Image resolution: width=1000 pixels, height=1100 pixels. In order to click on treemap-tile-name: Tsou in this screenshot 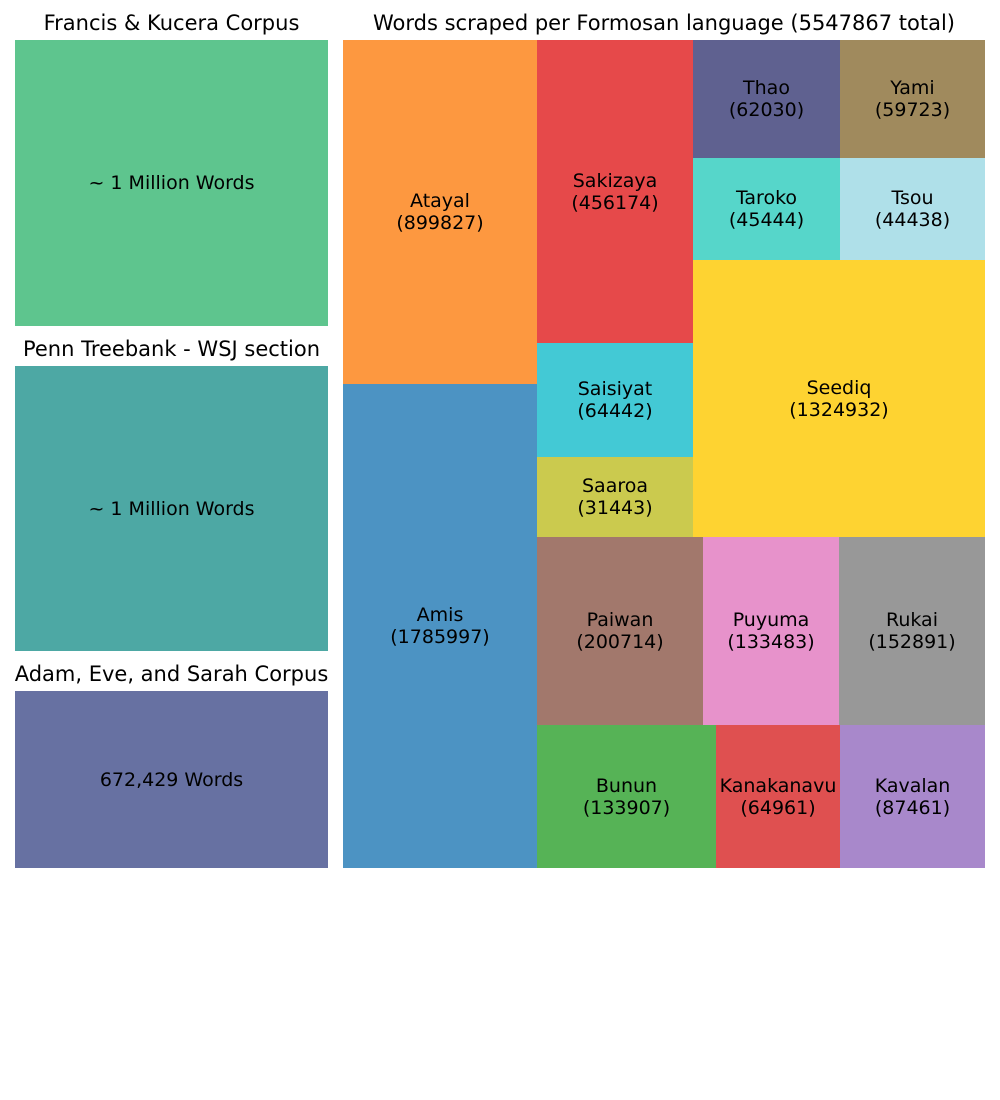, I will do `click(912, 198)`.